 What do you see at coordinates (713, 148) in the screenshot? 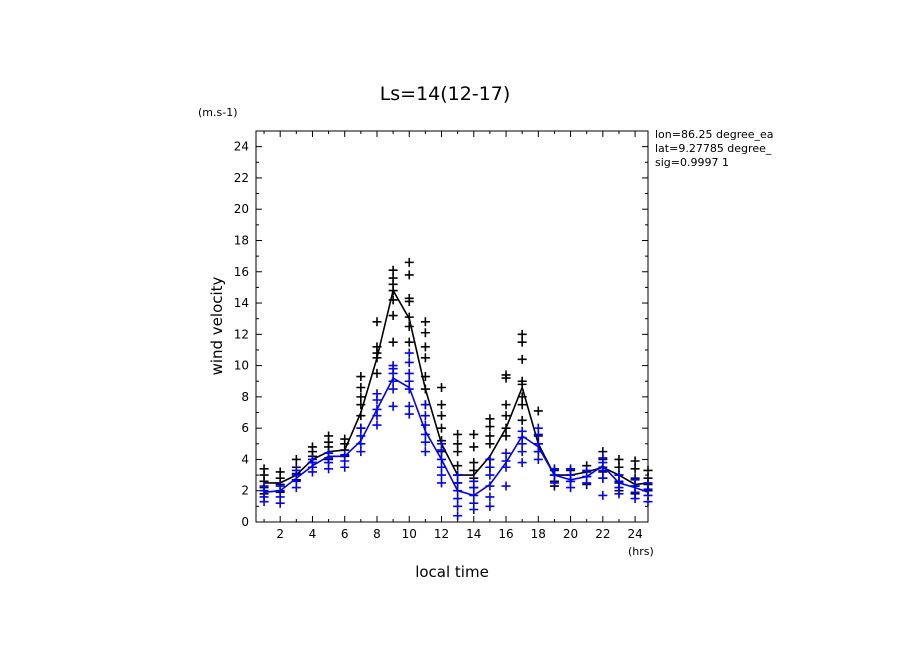
I see `info-lat: lat=9.27785 degree_` at bounding box center [713, 148].